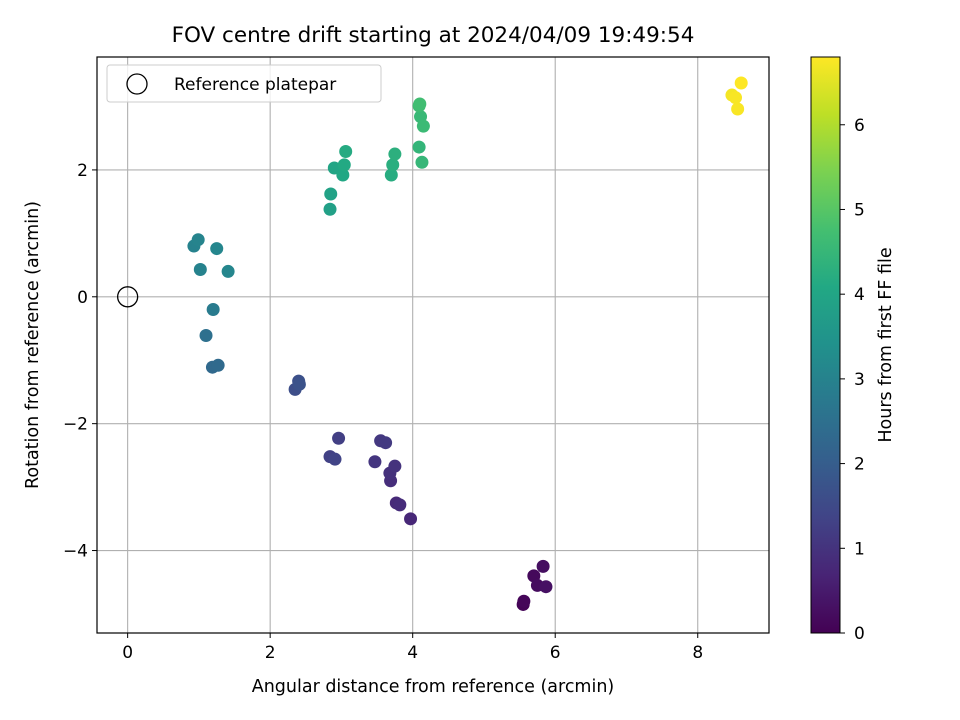  What do you see at coordinates (859, 634) in the screenshot?
I see `colorbar-tick-label: 0` at bounding box center [859, 634].